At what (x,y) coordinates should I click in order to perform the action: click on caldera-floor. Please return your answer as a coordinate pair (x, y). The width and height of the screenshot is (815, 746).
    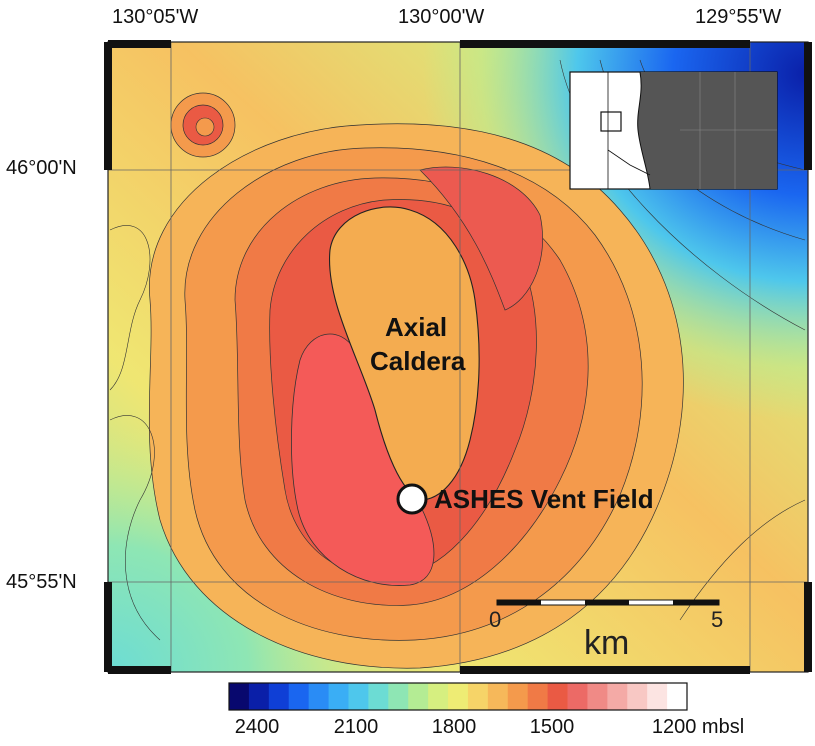
    Looking at the image, I should click on (404, 353).